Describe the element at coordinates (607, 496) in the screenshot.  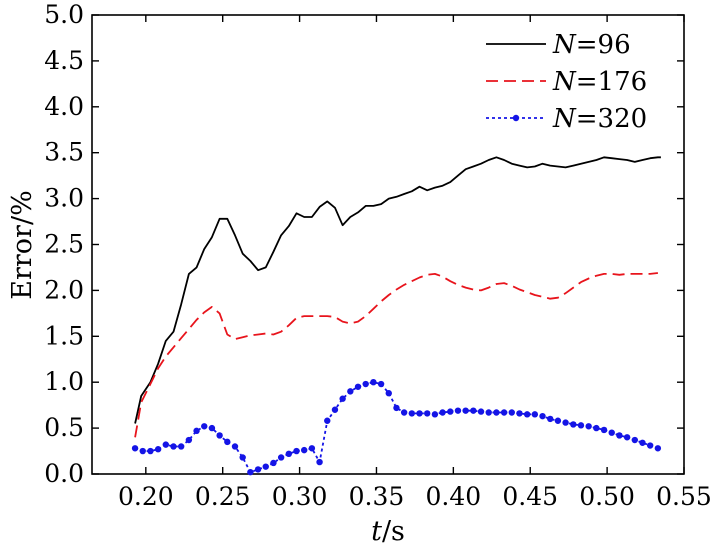
I see `x-tick-label-6: 0.50` at that location.